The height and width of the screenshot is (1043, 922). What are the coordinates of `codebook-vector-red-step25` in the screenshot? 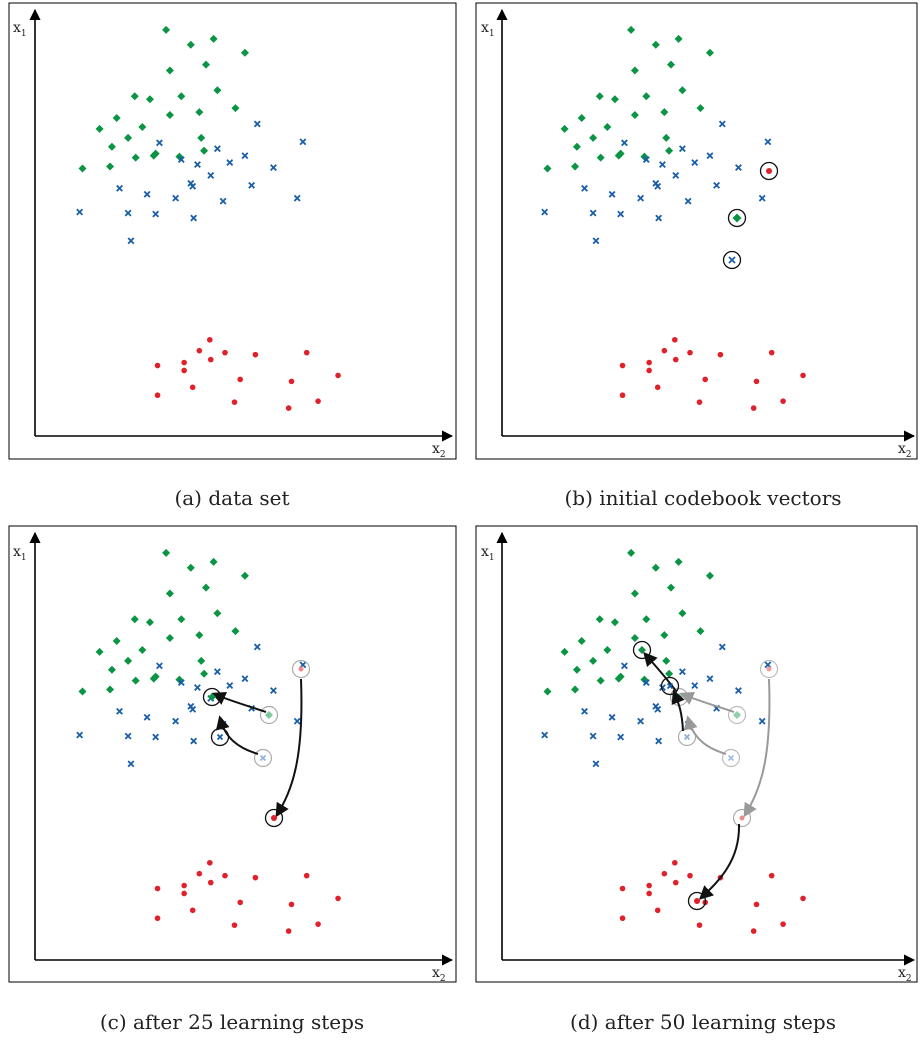 It's located at (742, 818).